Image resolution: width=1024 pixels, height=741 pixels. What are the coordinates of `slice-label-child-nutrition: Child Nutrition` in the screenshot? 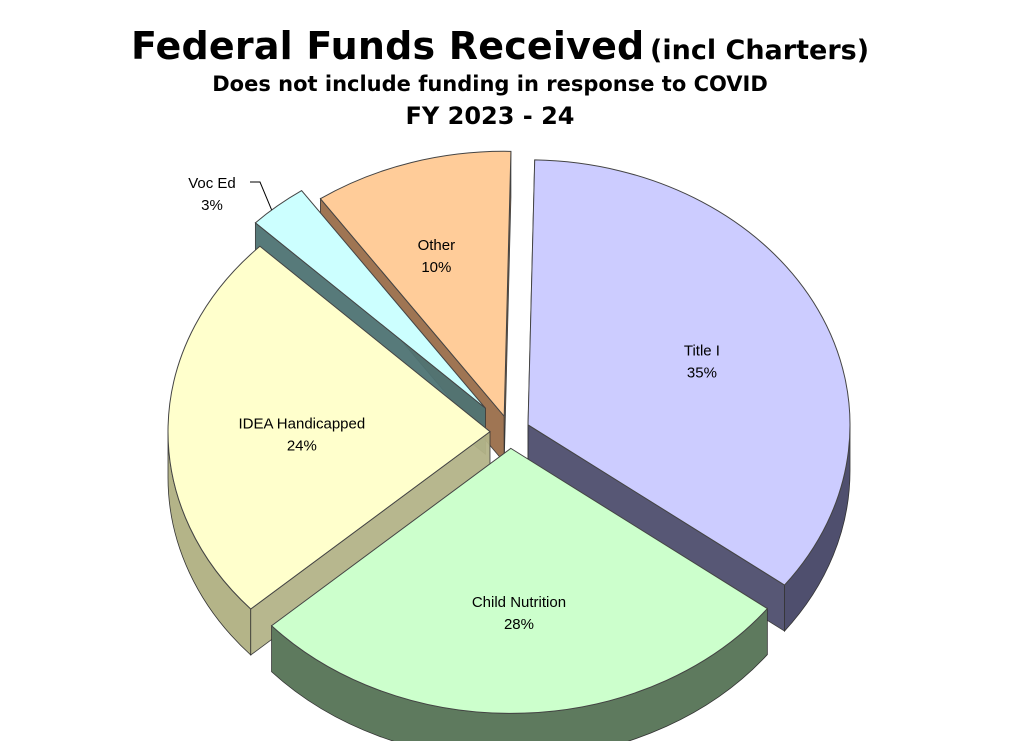 It's located at (519, 602).